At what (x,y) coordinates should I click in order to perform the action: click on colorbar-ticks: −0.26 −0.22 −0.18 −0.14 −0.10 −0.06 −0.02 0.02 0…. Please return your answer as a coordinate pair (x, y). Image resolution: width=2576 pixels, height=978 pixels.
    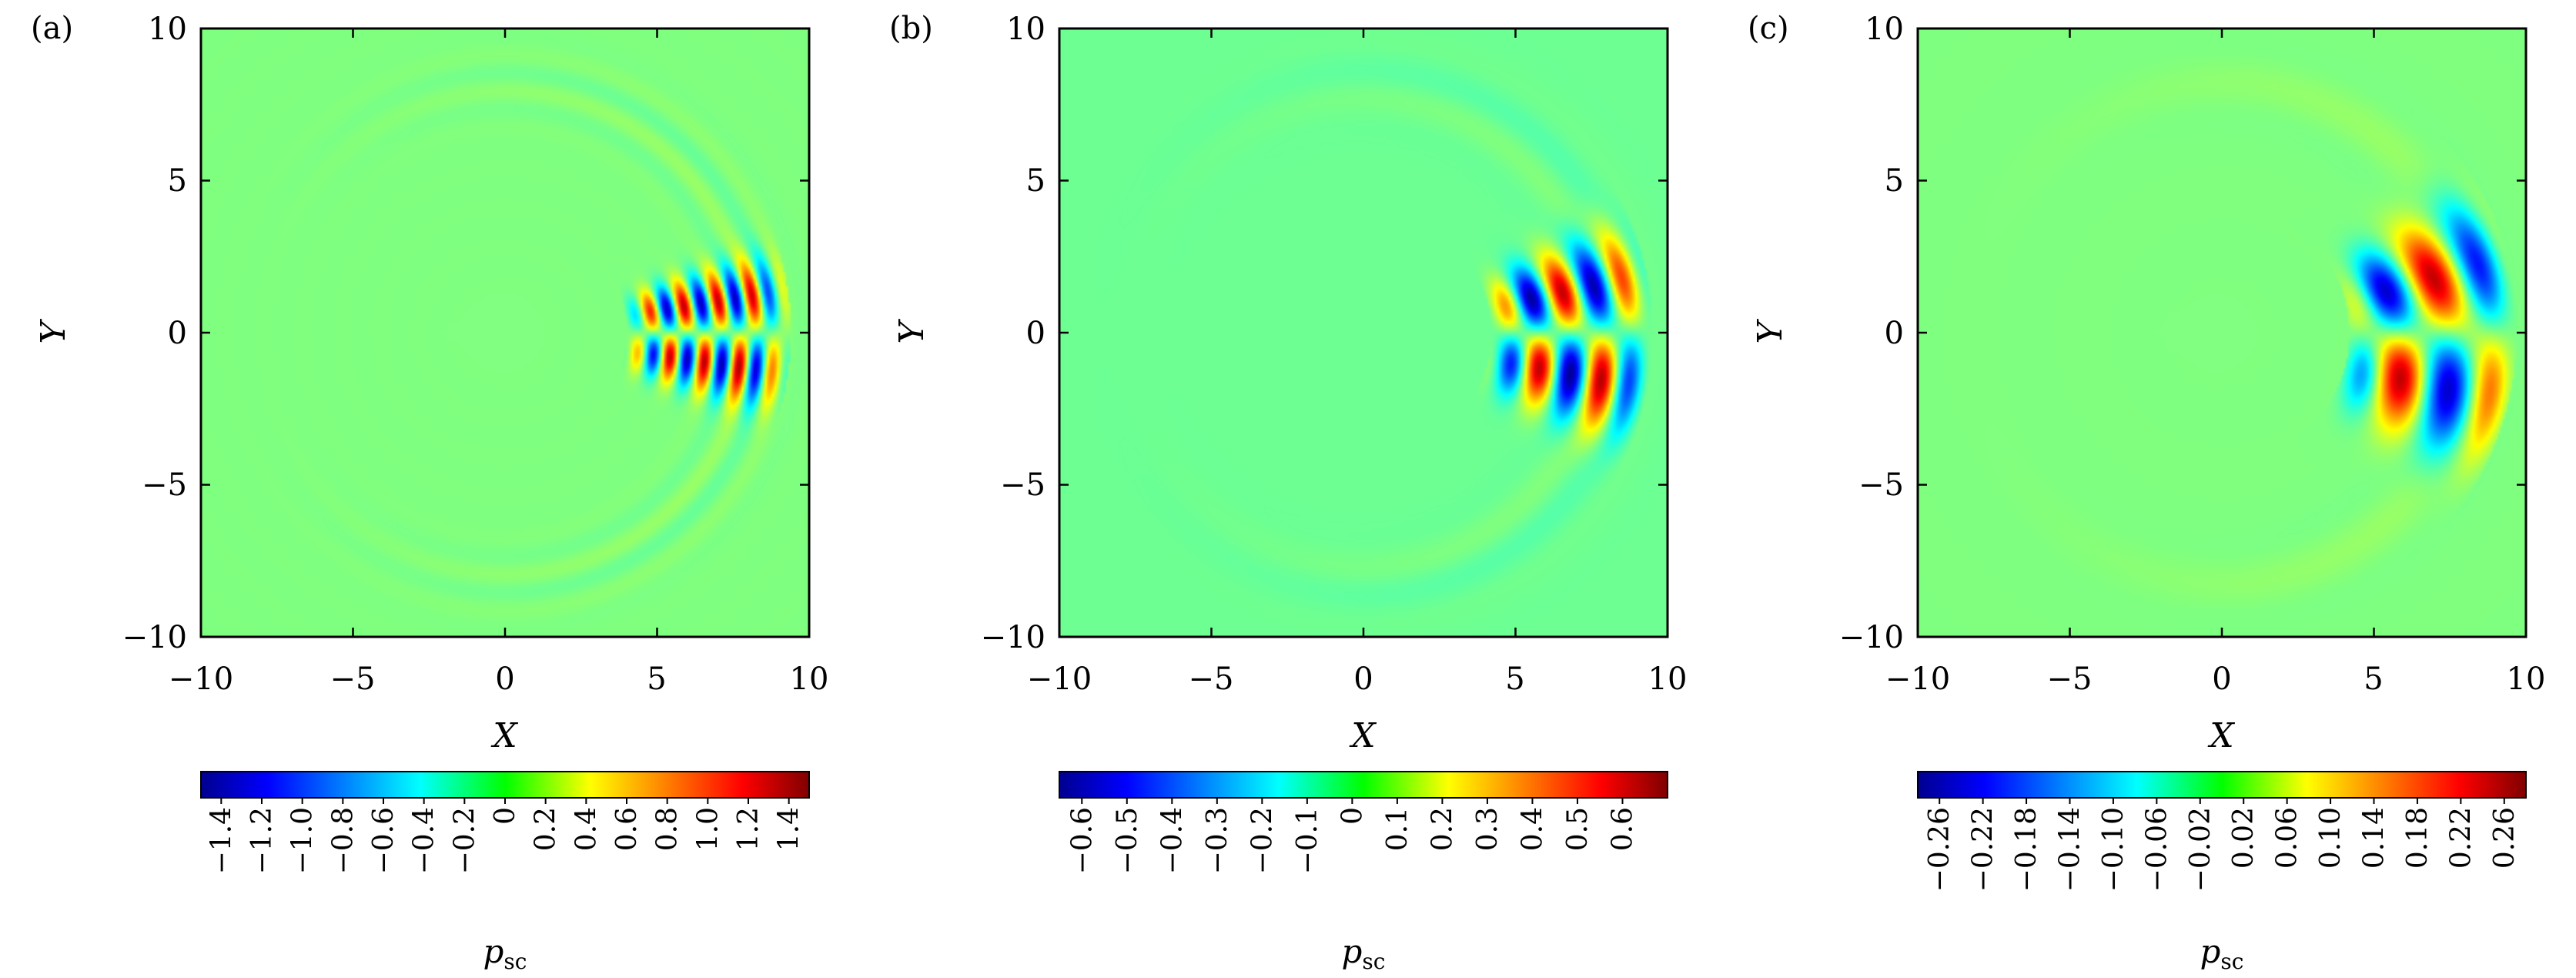
    Looking at the image, I should click on (2222, 845).